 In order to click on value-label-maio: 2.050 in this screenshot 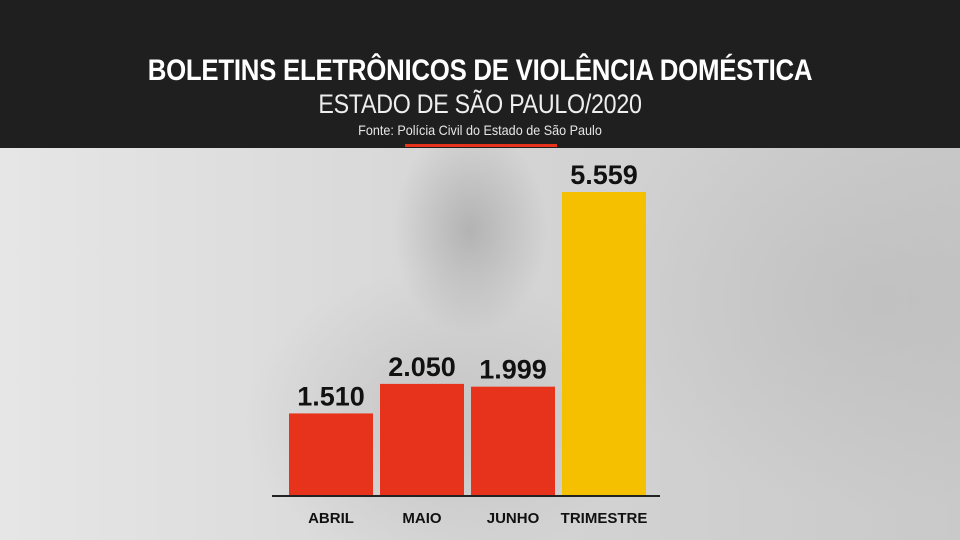, I will do `click(422, 367)`.